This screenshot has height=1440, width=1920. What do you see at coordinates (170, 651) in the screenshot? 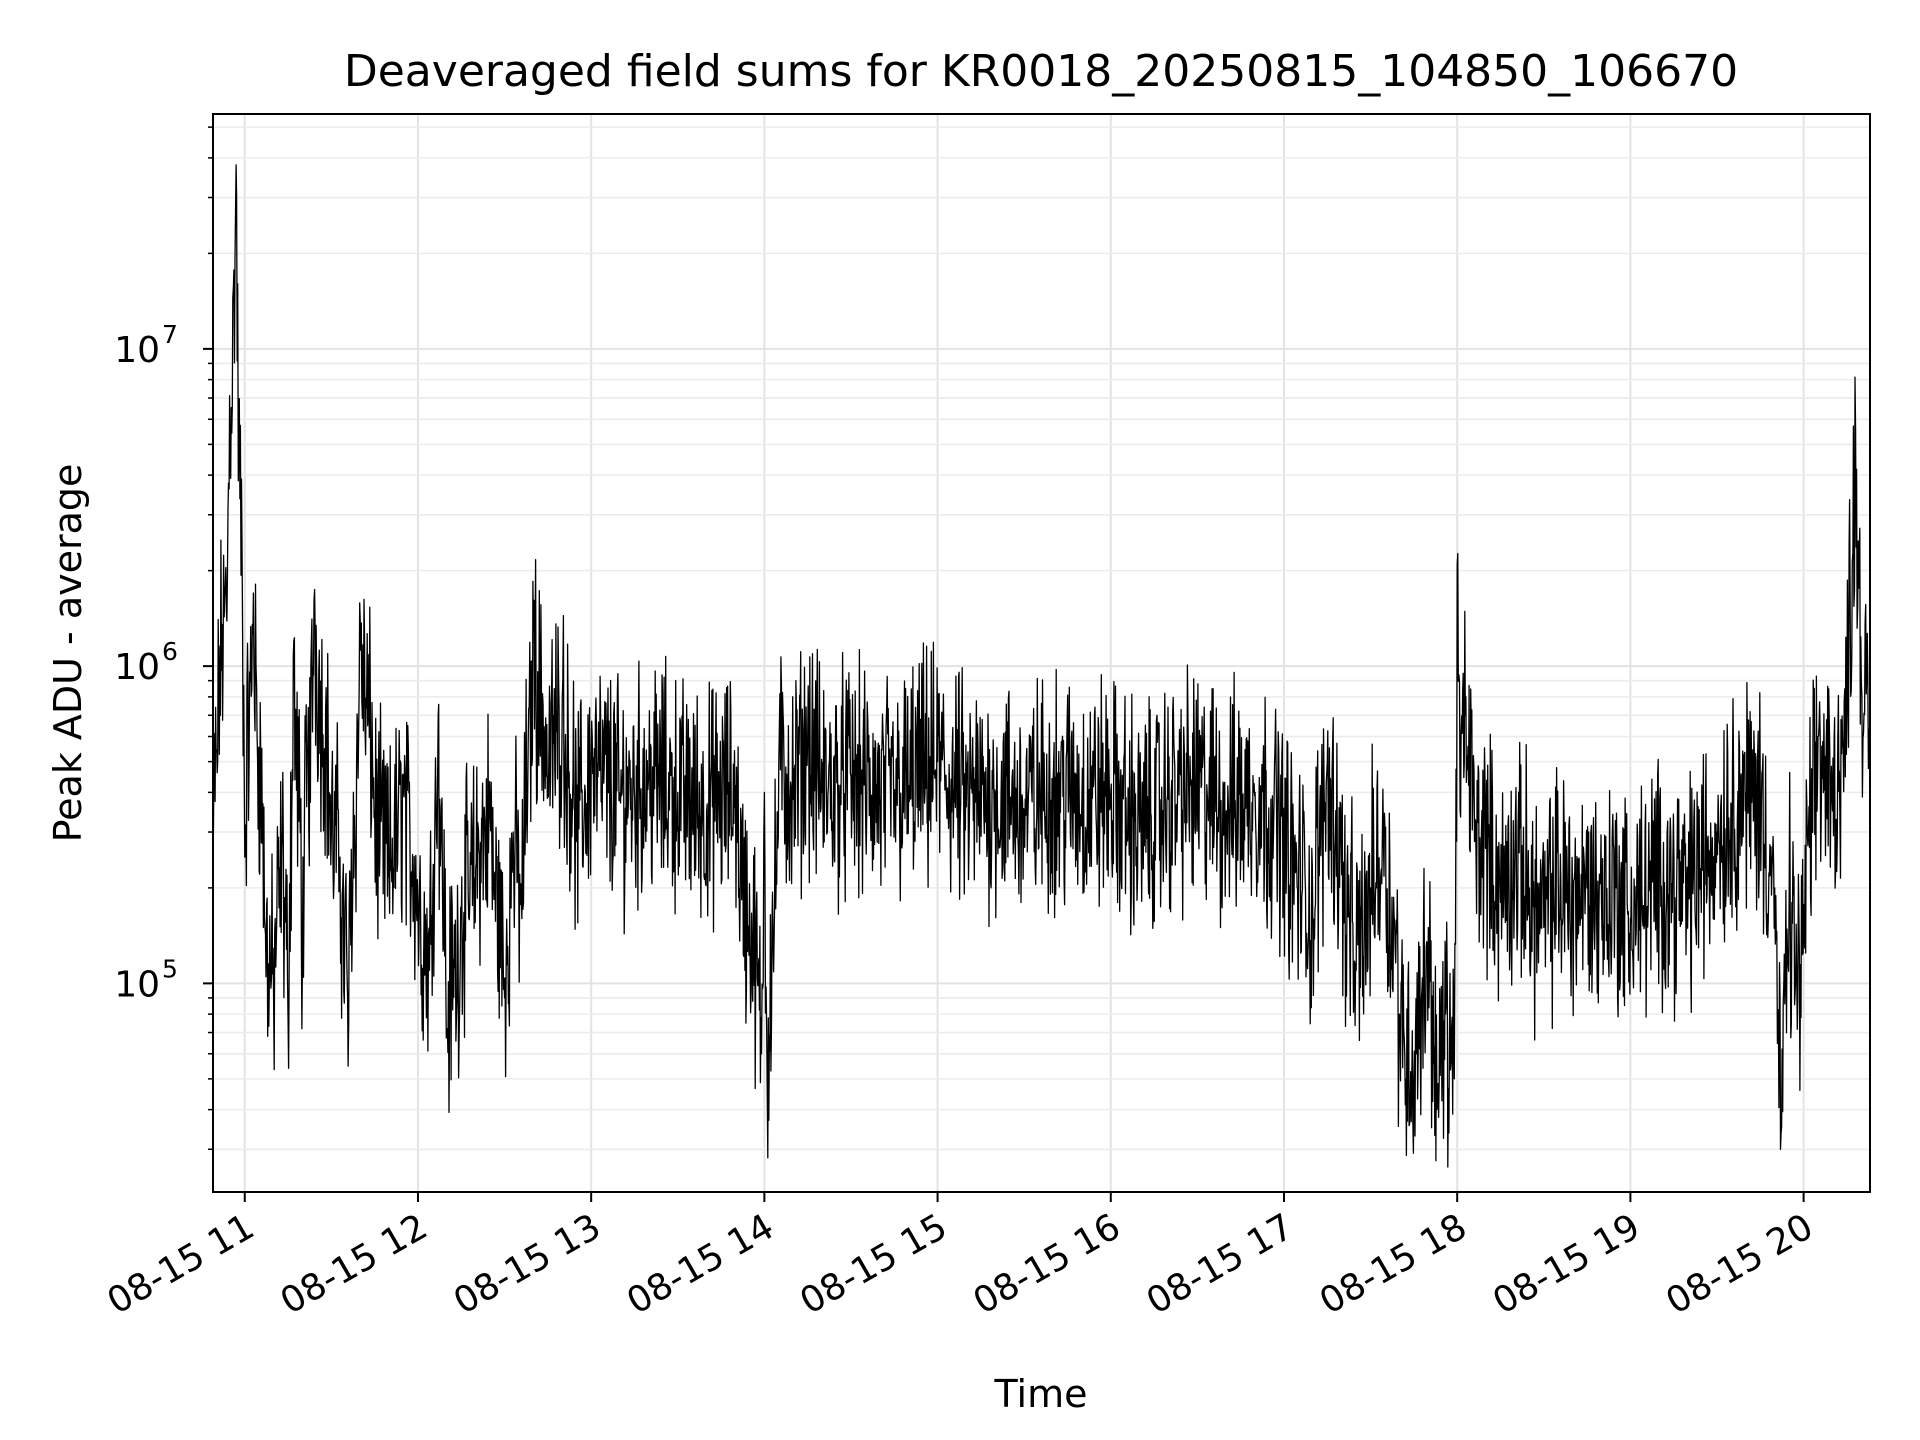
I see `y-tick-exponent: 6` at bounding box center [170, 651].